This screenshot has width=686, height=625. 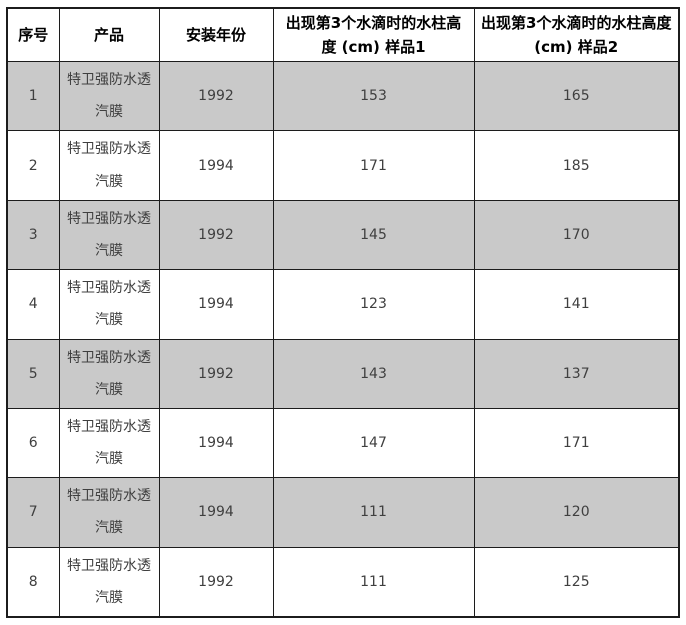 I want to click on table-row: 1 特卫强防水透汽膜 1992 153 165, so click(x=343, y=96).